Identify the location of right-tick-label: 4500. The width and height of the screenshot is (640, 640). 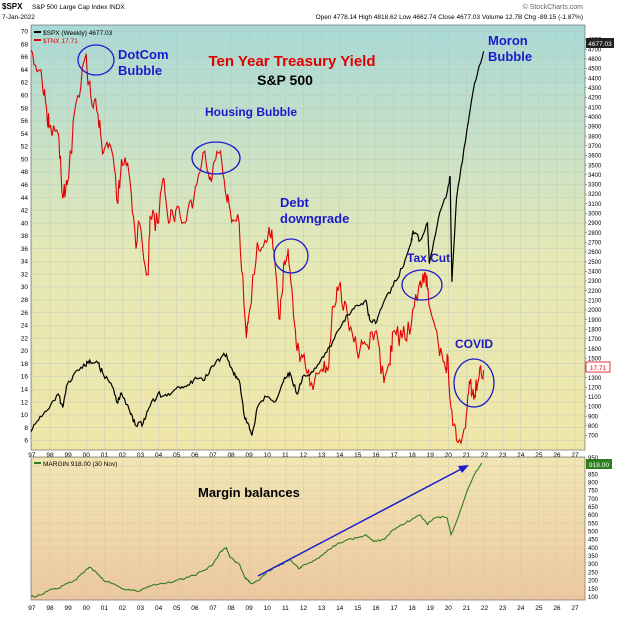
(595, 70).